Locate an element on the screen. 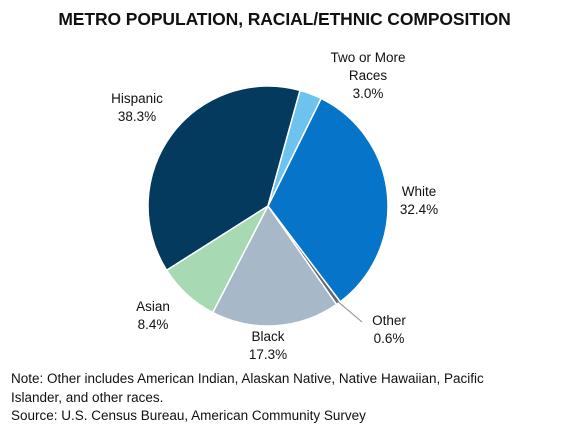  pie-slice-two-or-more-races is located at coordinates (294, 148).